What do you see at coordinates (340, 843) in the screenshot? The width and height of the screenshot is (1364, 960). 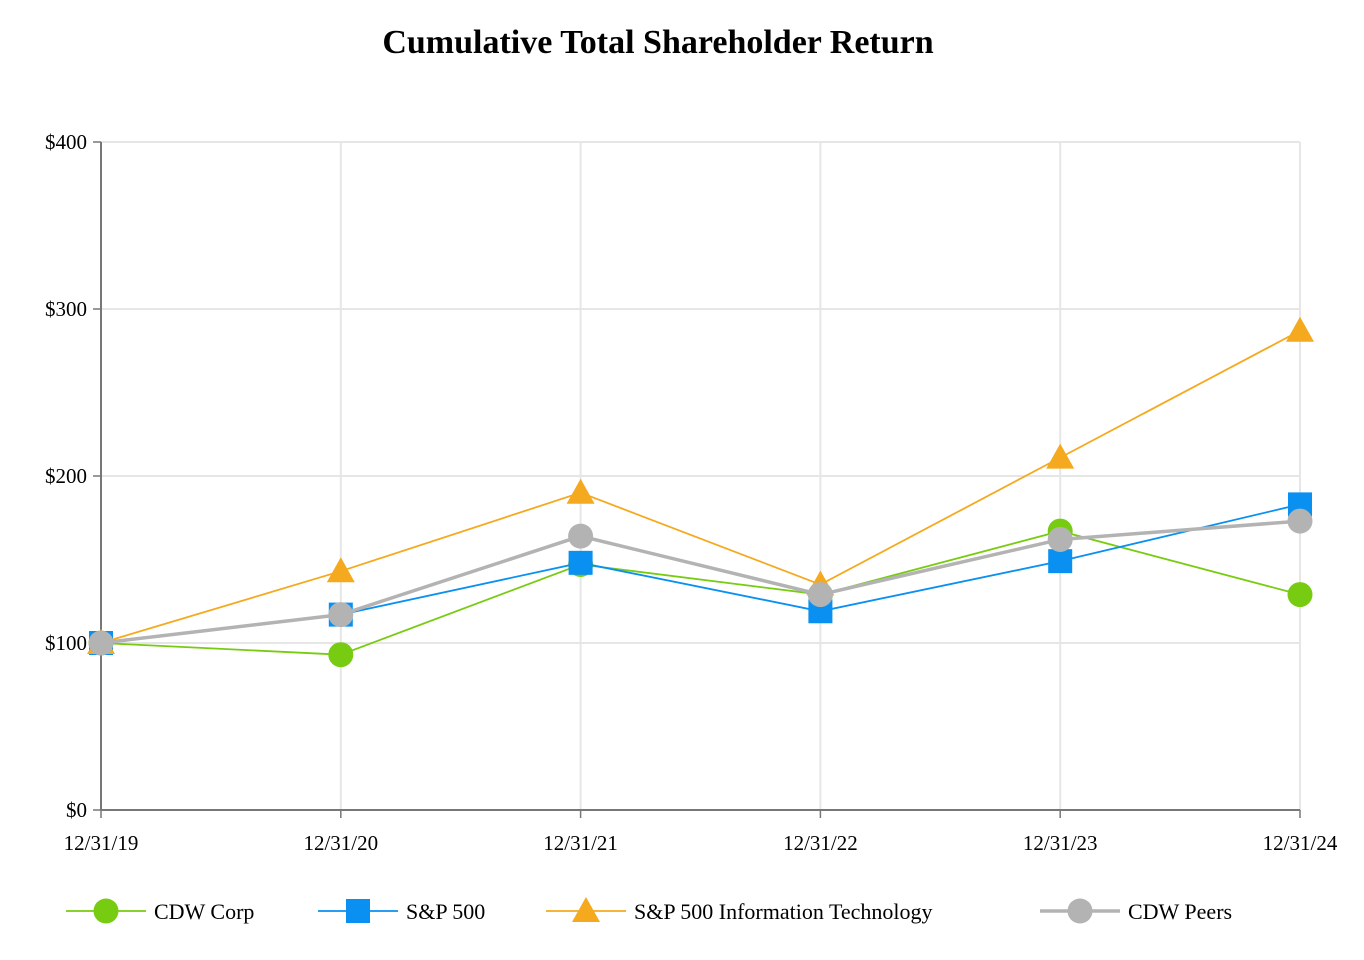 I see `x-tick-label: 12/31/20` at bounding box center [340, 843].